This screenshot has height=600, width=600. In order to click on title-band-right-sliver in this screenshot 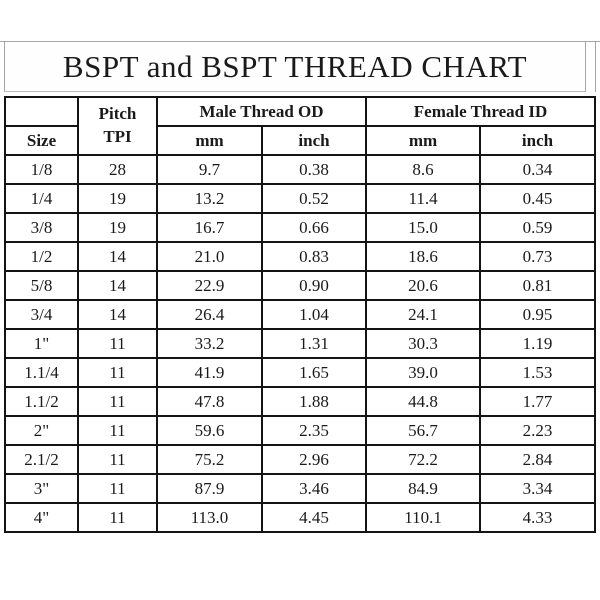, I will do `click(591, 67)`.